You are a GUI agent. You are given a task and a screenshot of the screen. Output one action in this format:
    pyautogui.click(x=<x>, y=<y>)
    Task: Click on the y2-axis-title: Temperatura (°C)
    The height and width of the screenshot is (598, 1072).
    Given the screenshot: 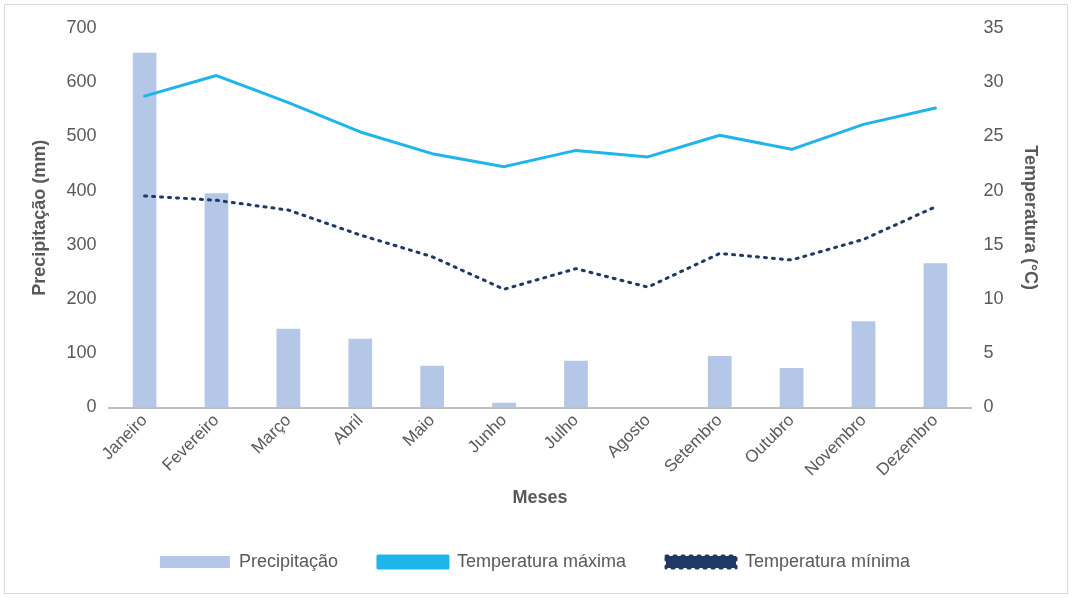 What is the action you would take?
    pyautogui.click(x=1031, y=218)
    